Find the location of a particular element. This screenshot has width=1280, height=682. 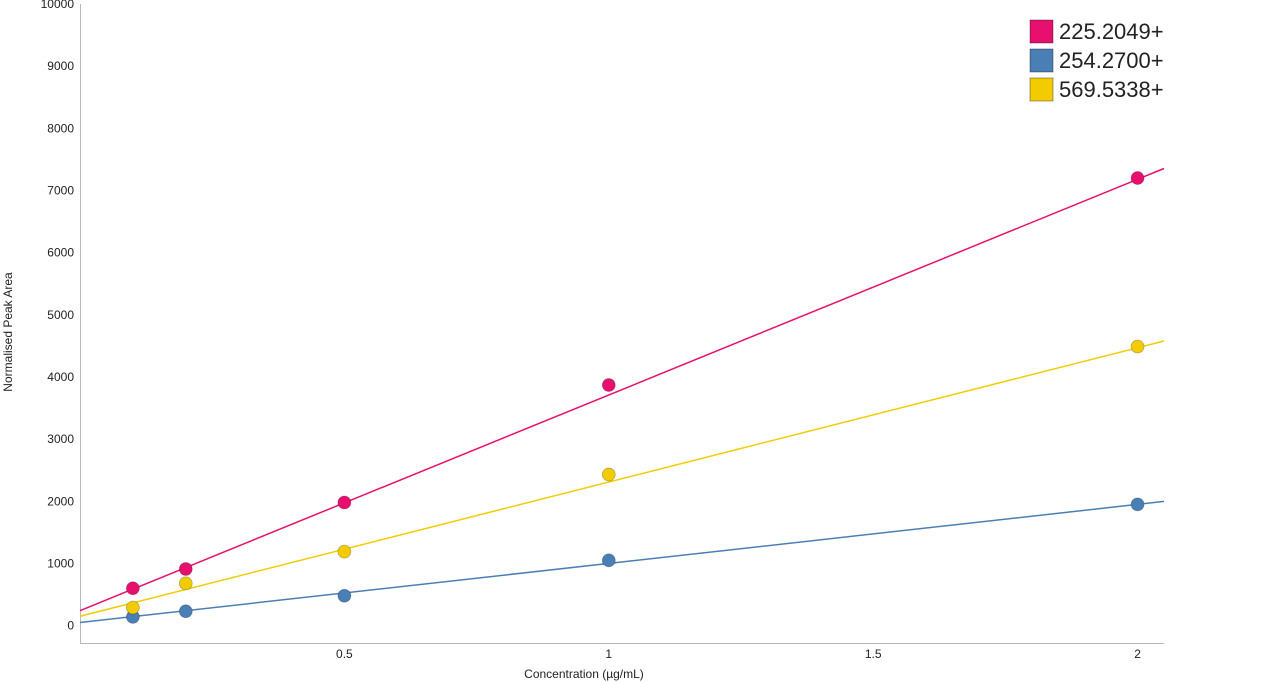

y-tick-label: 1000 is located at coordinates (60, 563).